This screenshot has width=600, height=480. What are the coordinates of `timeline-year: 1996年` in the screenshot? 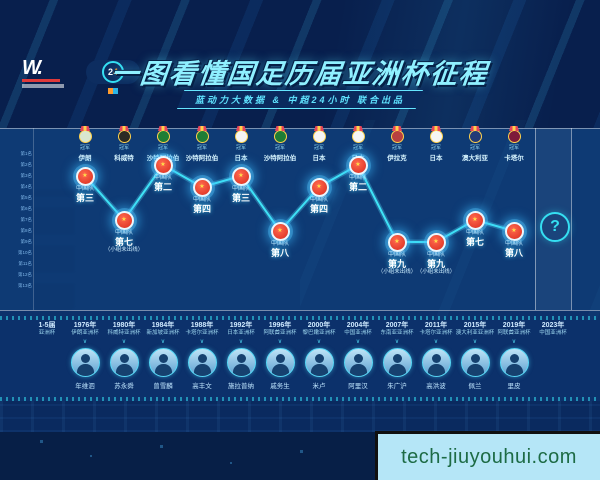 It's located at (280, 325).